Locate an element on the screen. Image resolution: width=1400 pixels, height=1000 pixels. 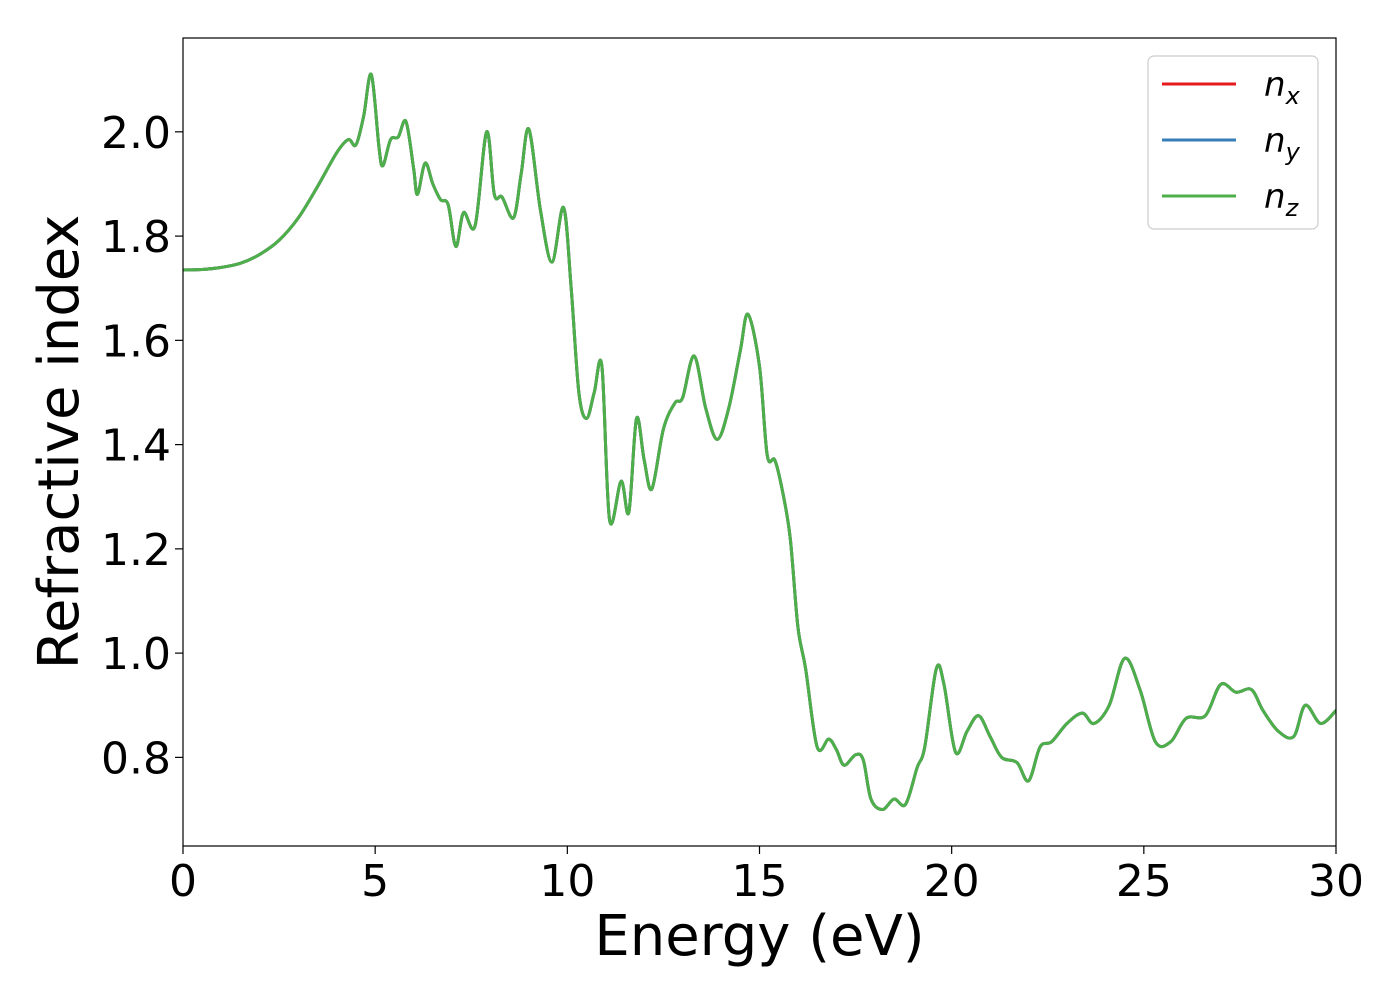
y-axis-label: Refractive index is located at coordinates (59, 442).